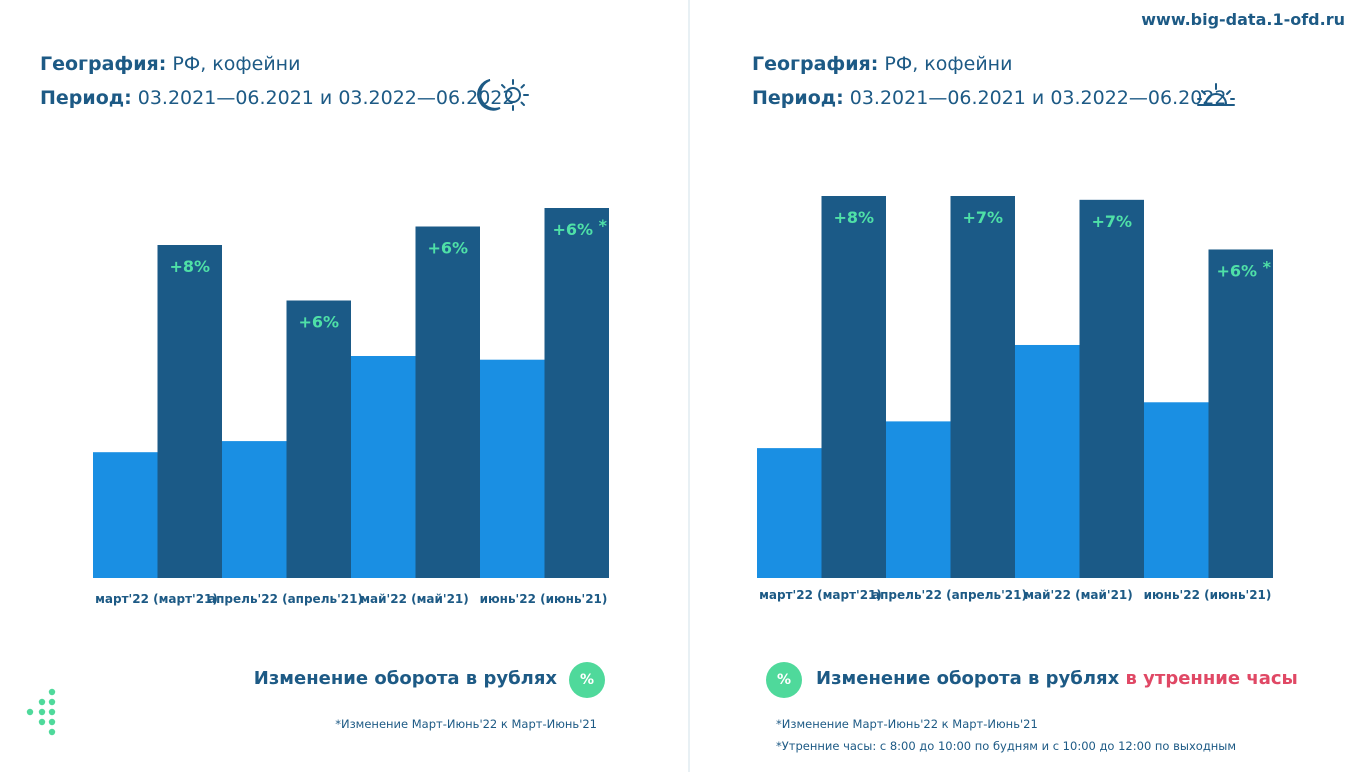 The height and width of the screenshot is (772, 1371). I want to click on footnote-left: *Изменение Март-Июнь'22 к Март-Июнь'21, so click(466, 724).